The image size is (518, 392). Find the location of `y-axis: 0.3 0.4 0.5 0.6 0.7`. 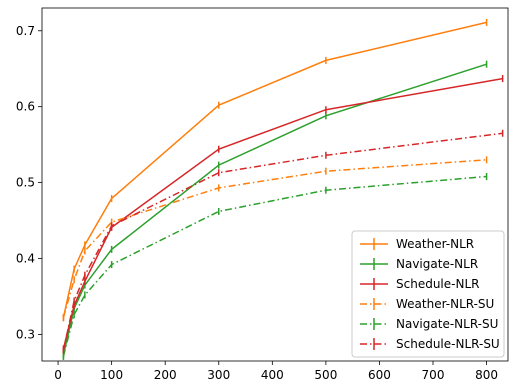

y-axis: 0.3 0.4 0.5 0.6 0.7 is located at coordinates (29, 182).